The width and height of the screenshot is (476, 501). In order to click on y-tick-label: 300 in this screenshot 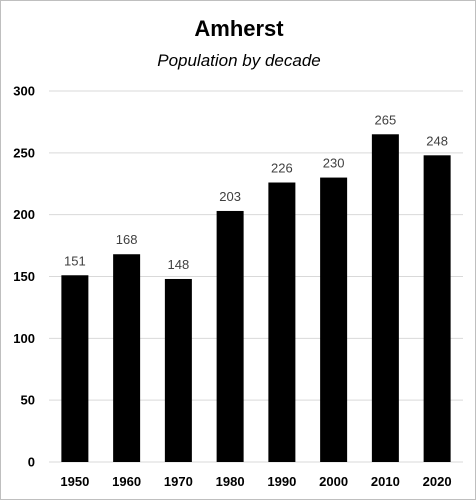, I will do `click(24, 91)`.